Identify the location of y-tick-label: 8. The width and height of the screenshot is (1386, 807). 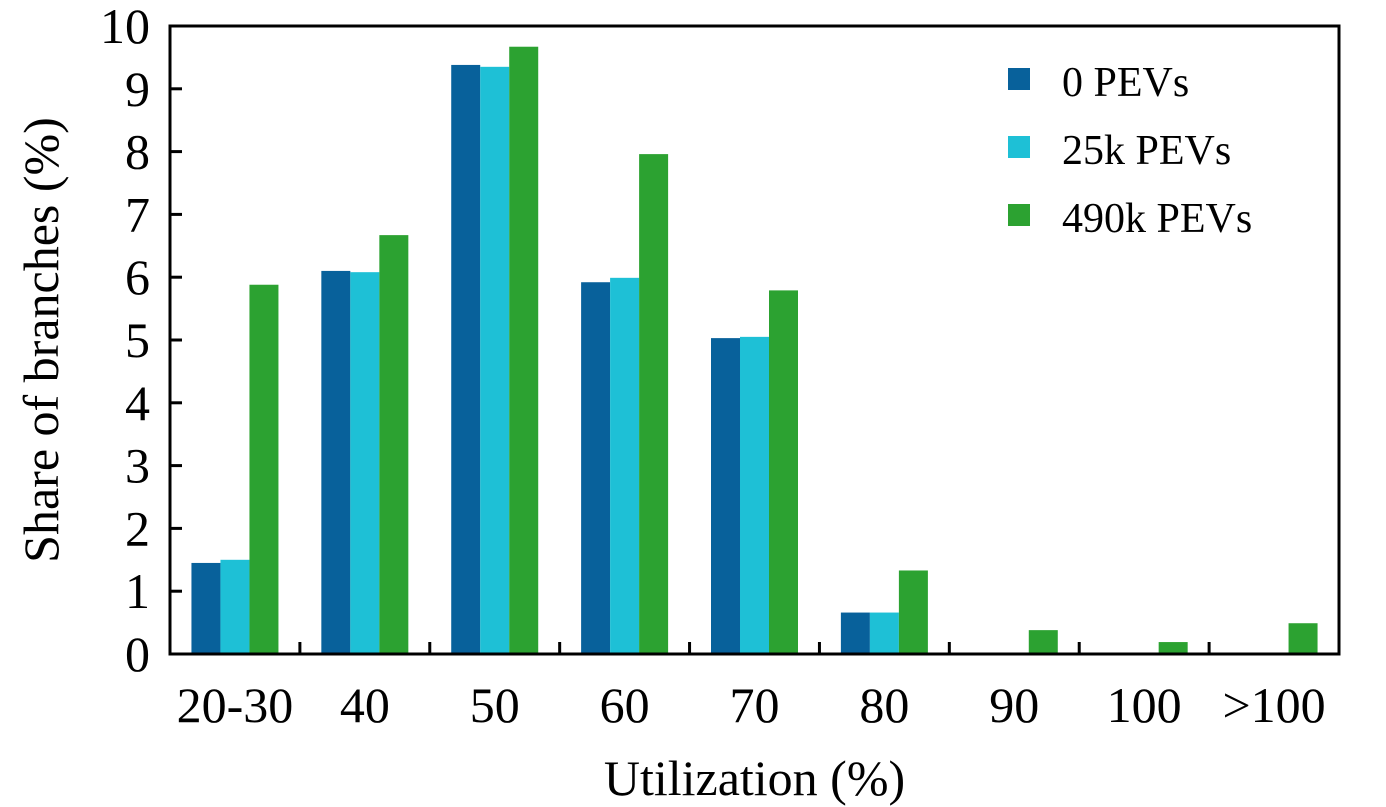
(137, 152).